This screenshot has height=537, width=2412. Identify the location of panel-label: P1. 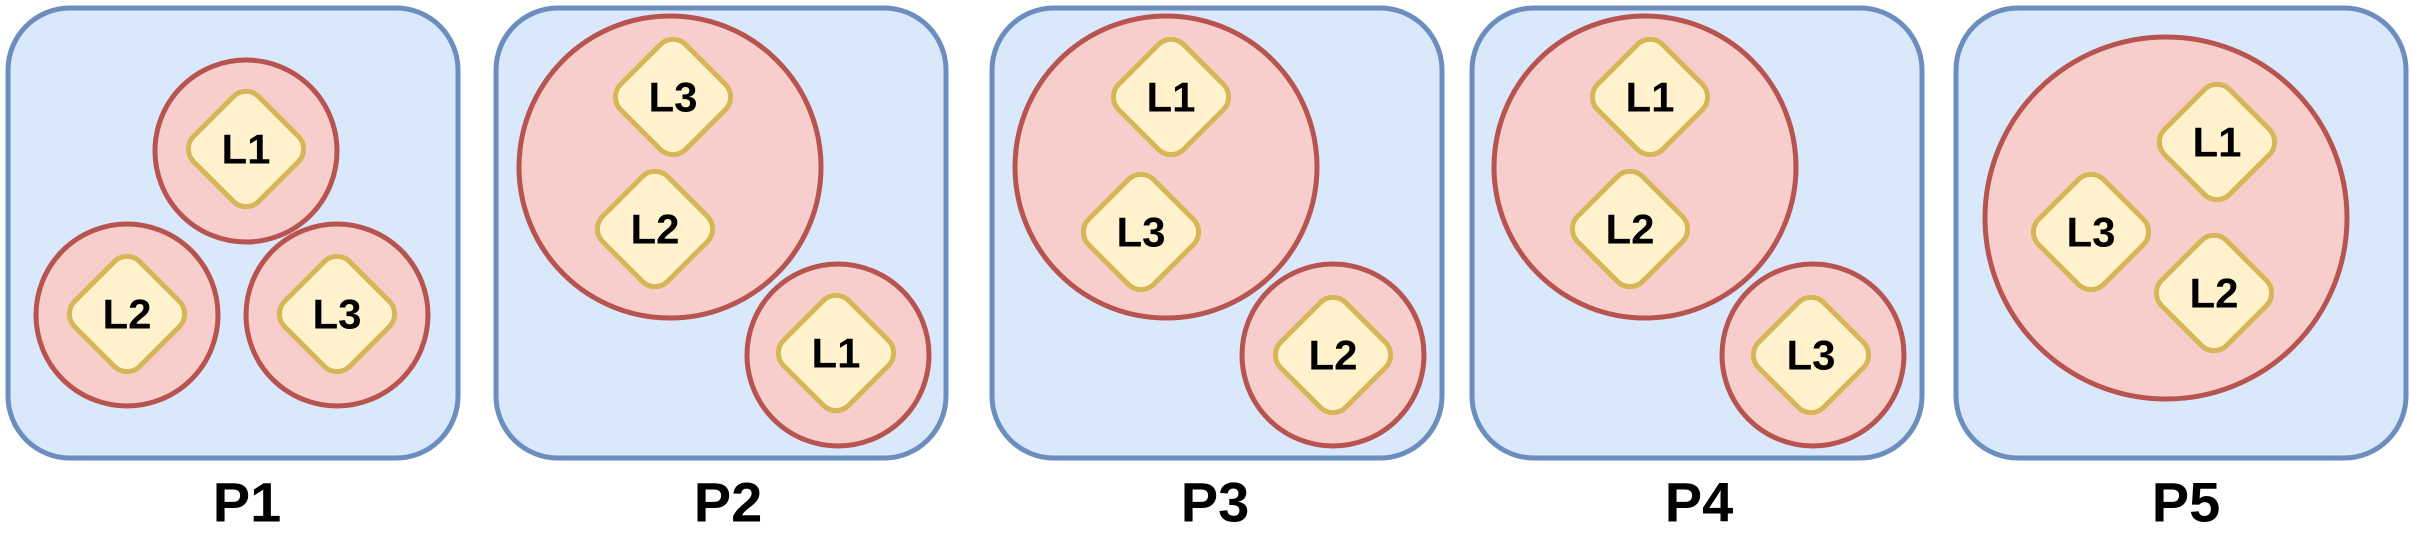
(247, 502).